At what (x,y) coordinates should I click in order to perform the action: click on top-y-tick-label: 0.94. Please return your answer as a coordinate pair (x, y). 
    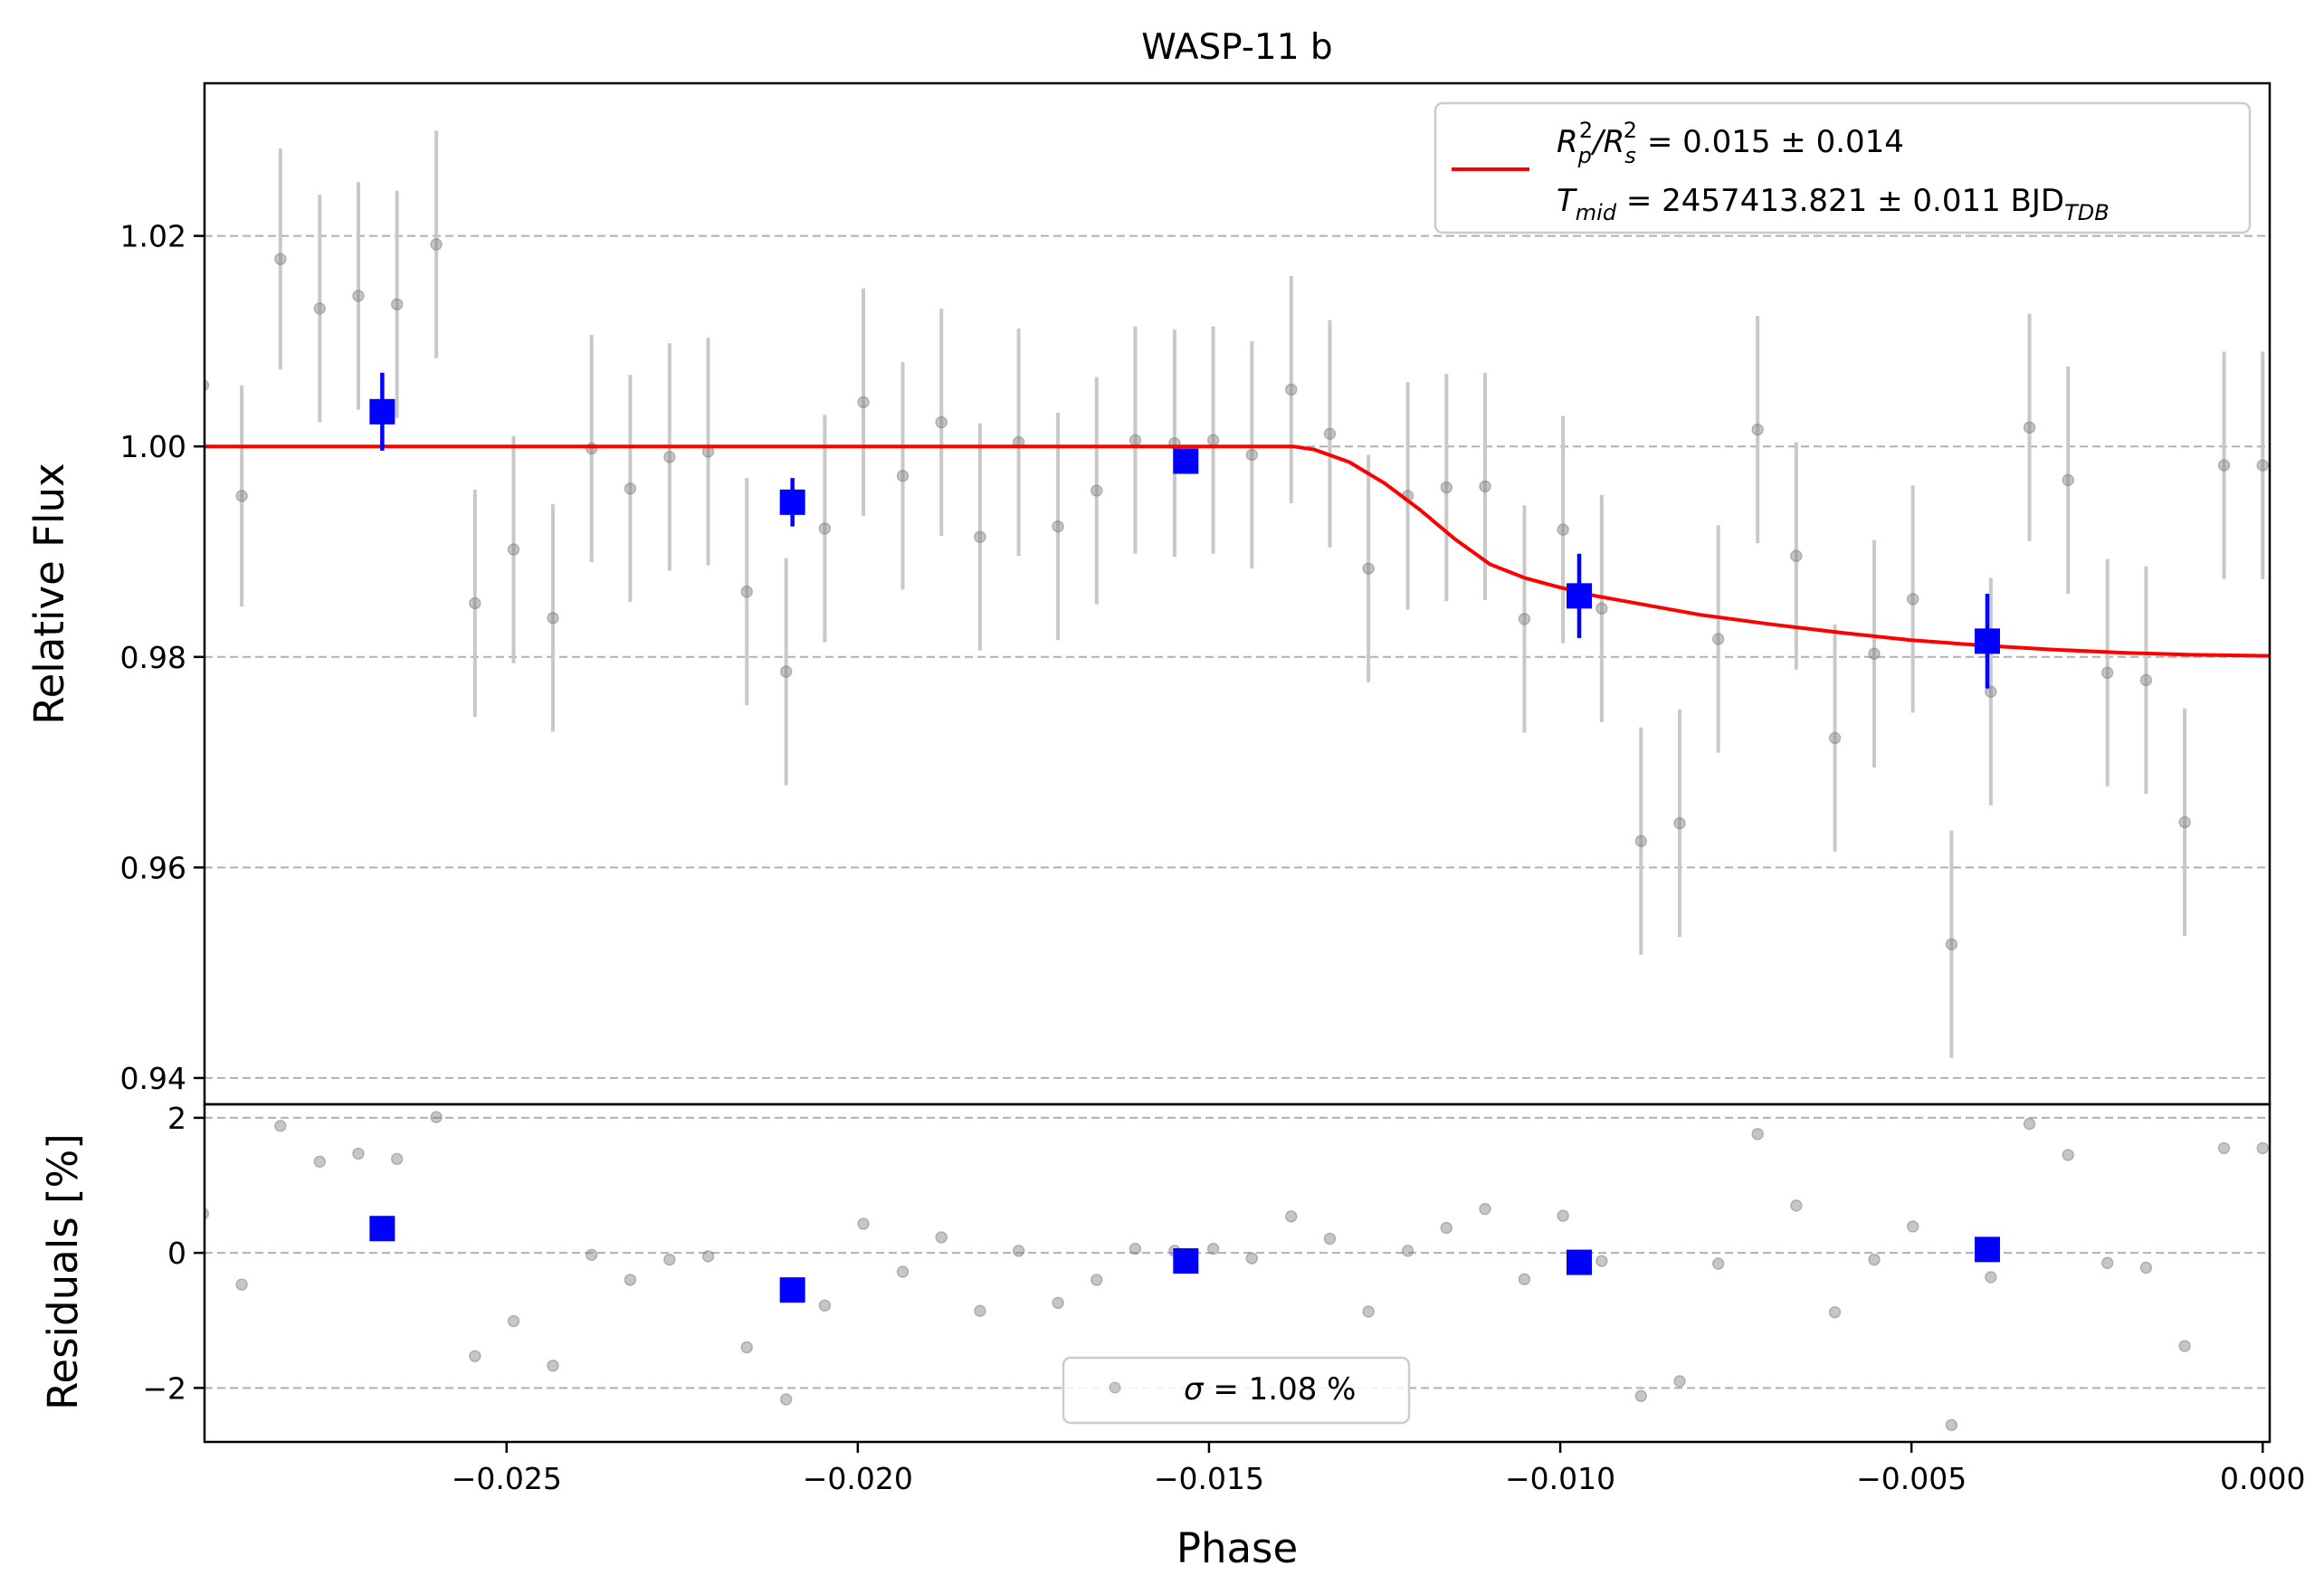
    Looking at the image, I should click on (153, 1079).